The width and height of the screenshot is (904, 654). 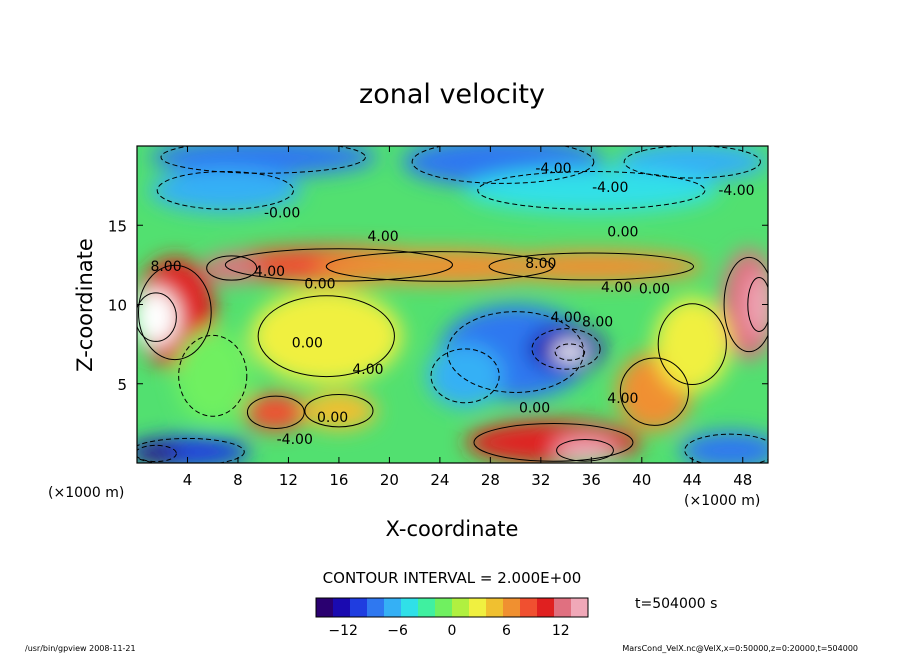 What do you see at coordinates (188, 480) in the screenshot?
I see `x-tick-label-0: 4` at bounding box center [188, 480].